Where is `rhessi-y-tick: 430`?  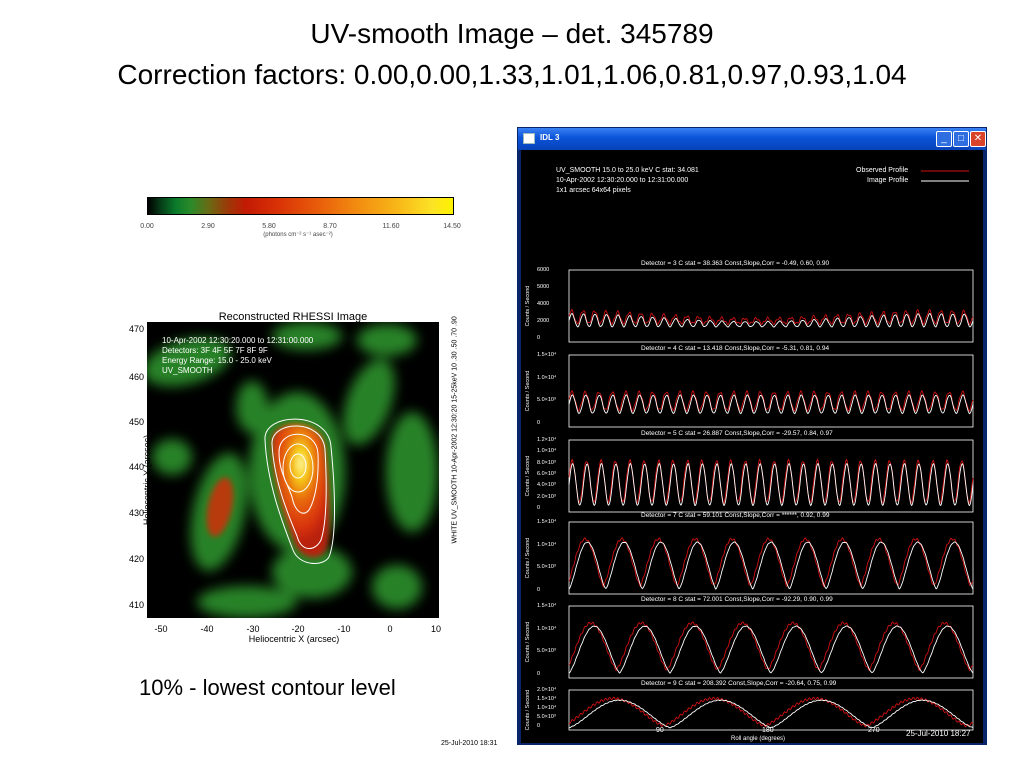 rhessi-y-tick: 430 is located at coordinates (136, 513).